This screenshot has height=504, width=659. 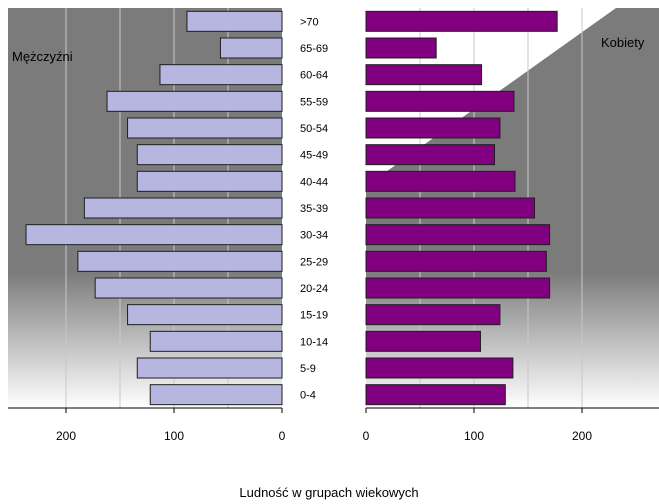 What do you see at coordinates (308, 369) in the screenshot?
I see `age-label-5-9: 5-9` at bounding box center [308, 369].